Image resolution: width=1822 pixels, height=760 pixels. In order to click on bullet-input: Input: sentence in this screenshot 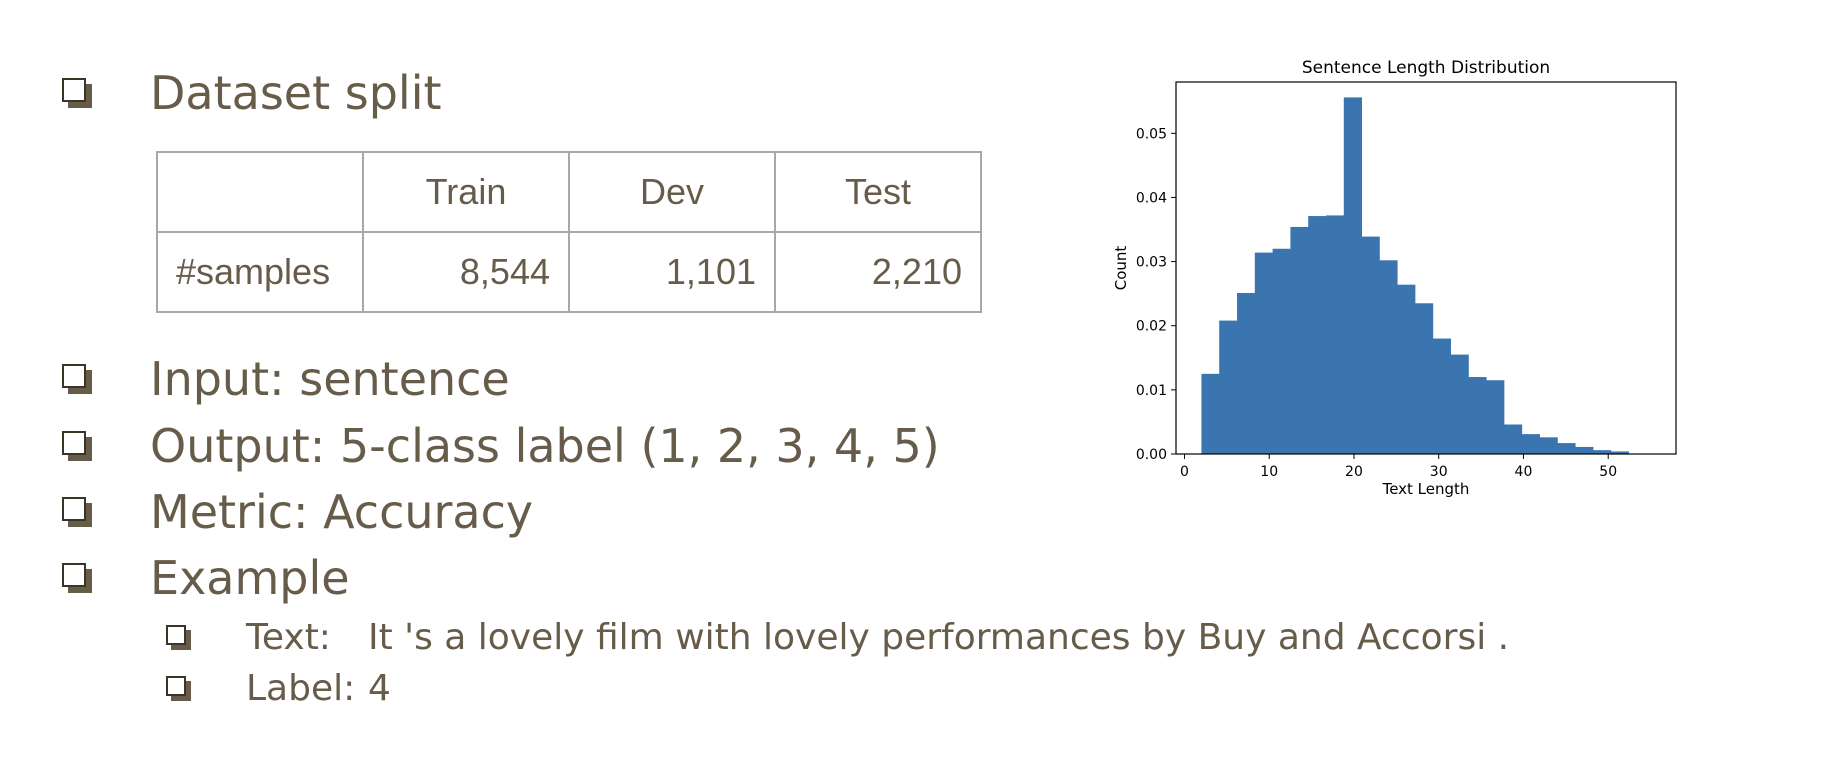, I will do `click(330, 379)`.